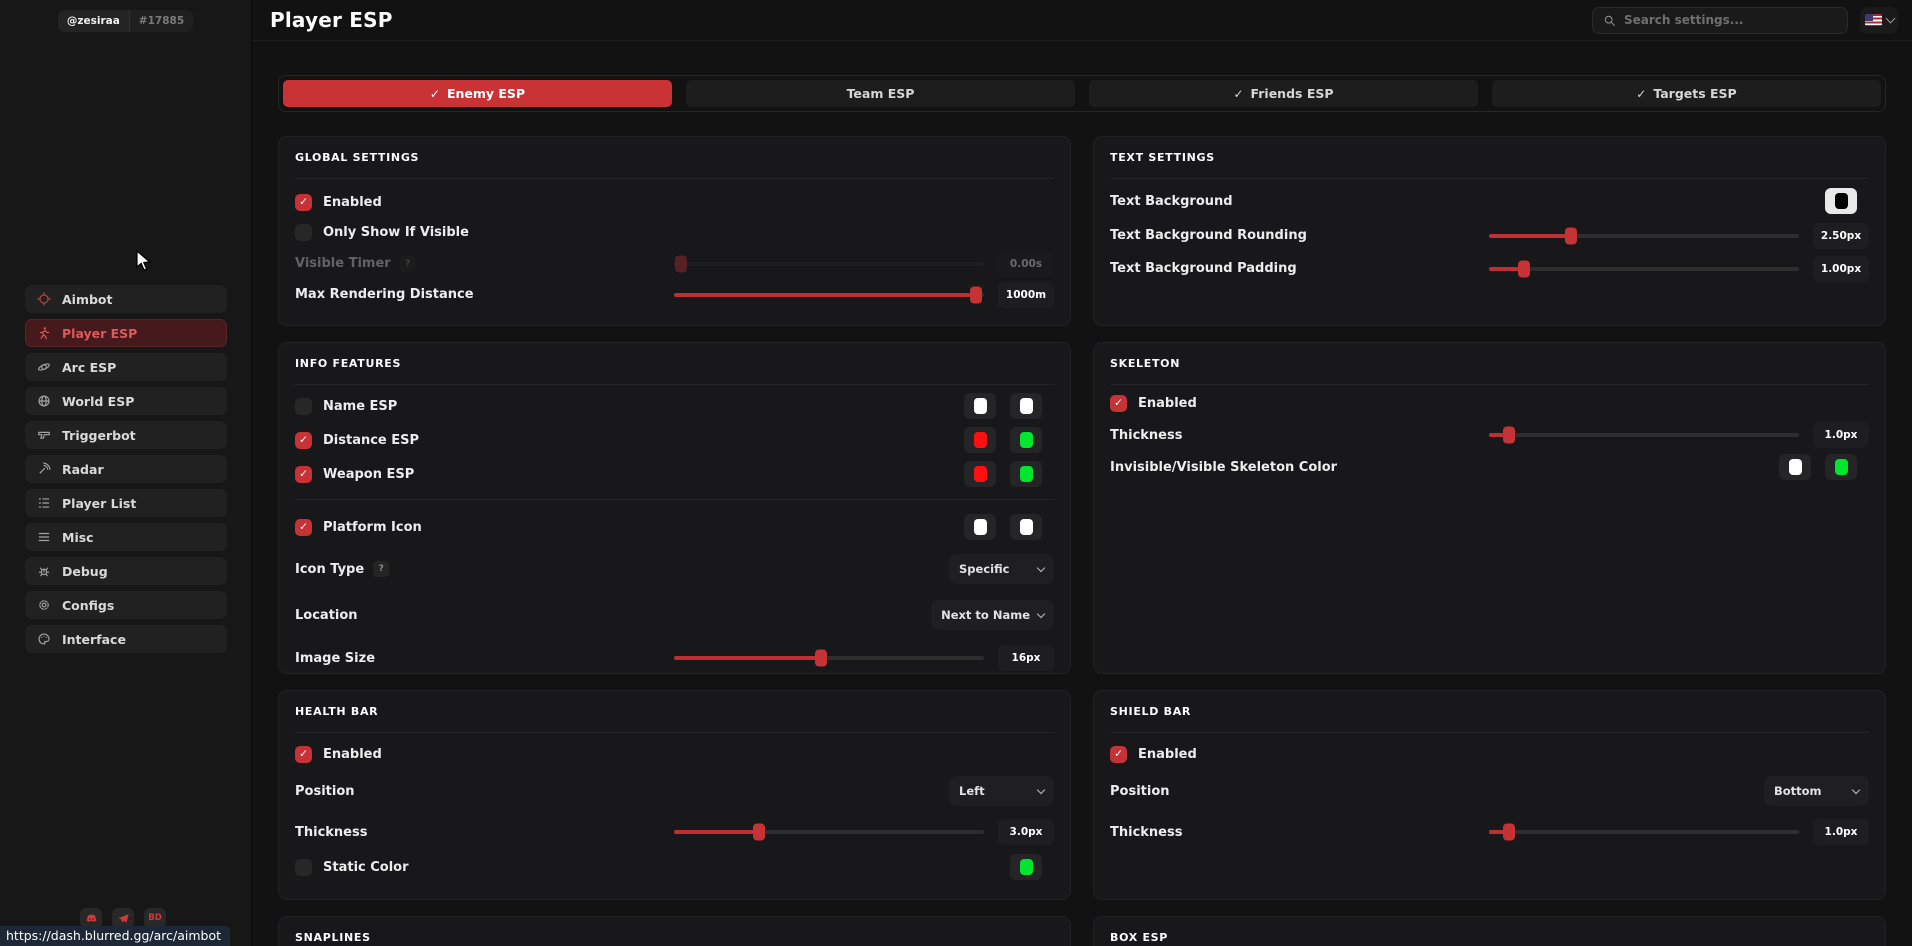  I want to click on platform-icon-checkbox, so click(303, 527).